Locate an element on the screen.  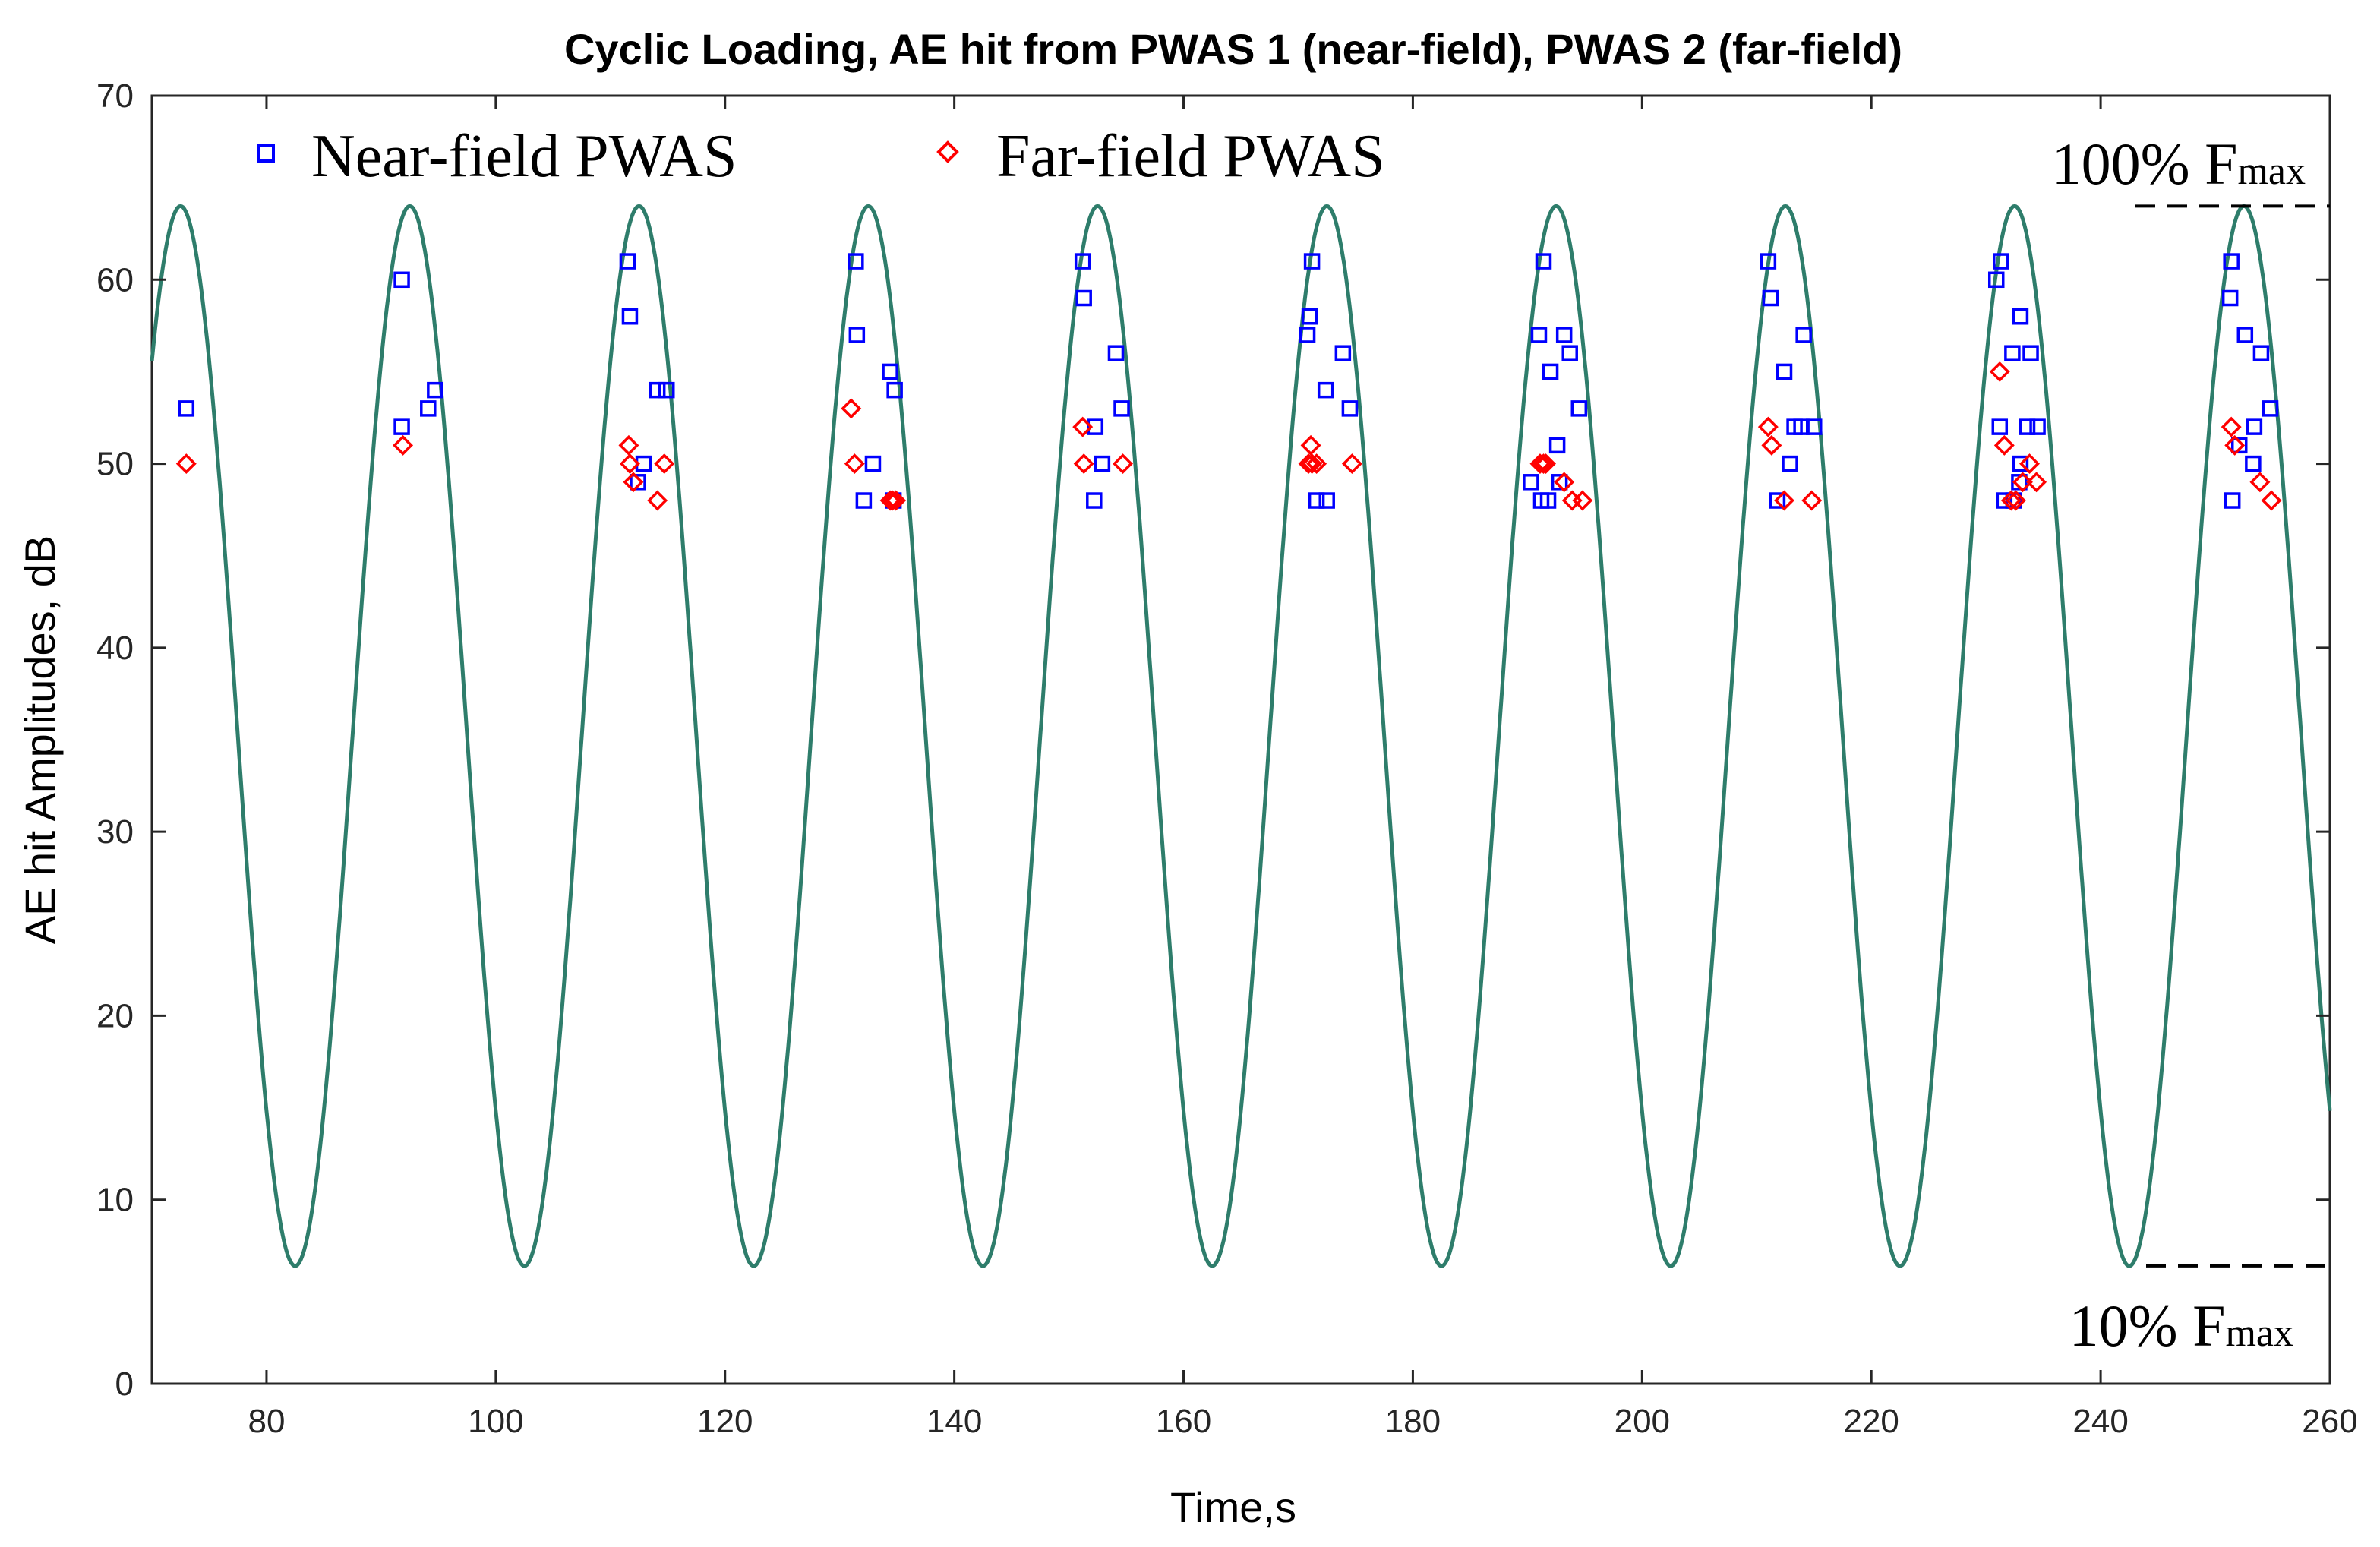
annotation-100-fmax: 100% Fmax is located at coordinates (2179, 164).